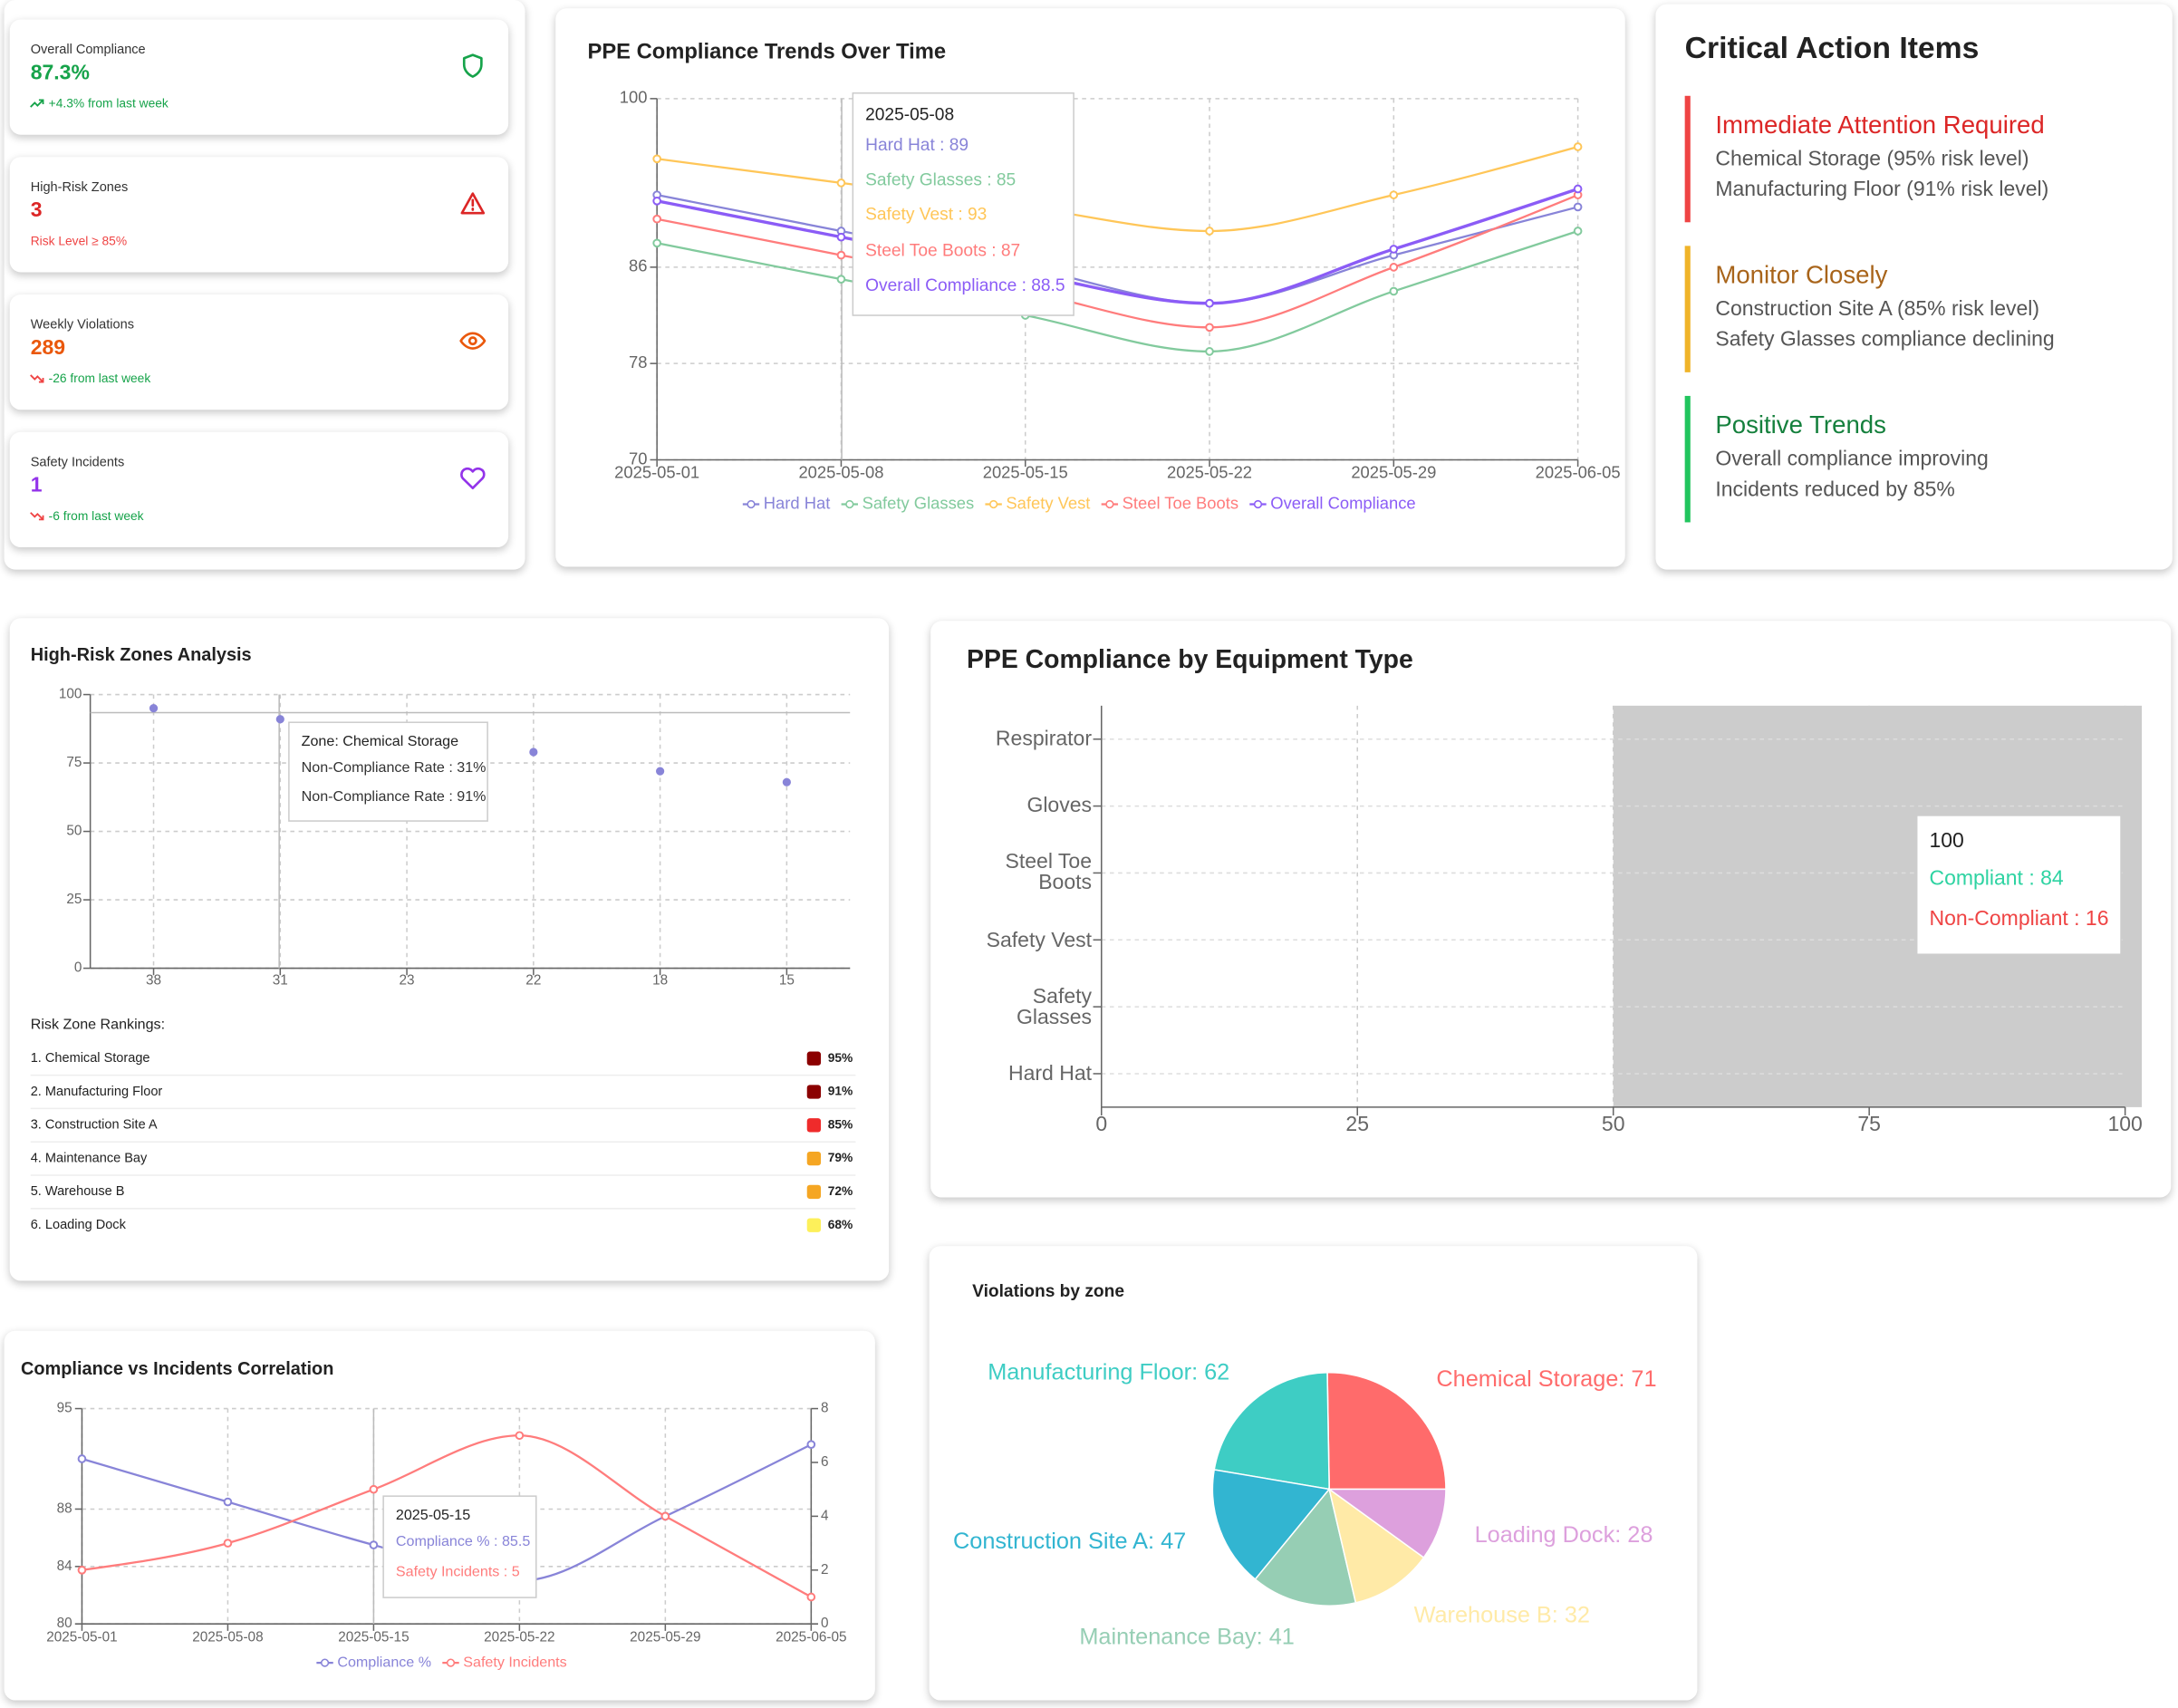 Image resolution: width=2178 pixels, height=1708 pixels. I want to click on chart-title: Violations by zone, so click(1048, 1291).